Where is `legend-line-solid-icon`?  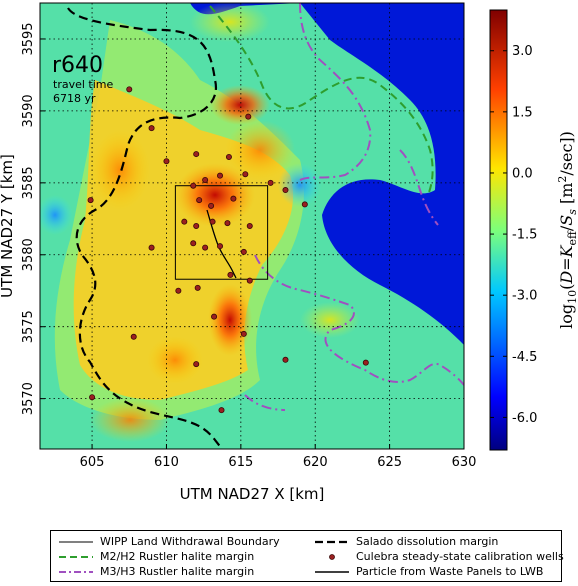
legend-line-solid-icon is located at coordinates (332, 571).